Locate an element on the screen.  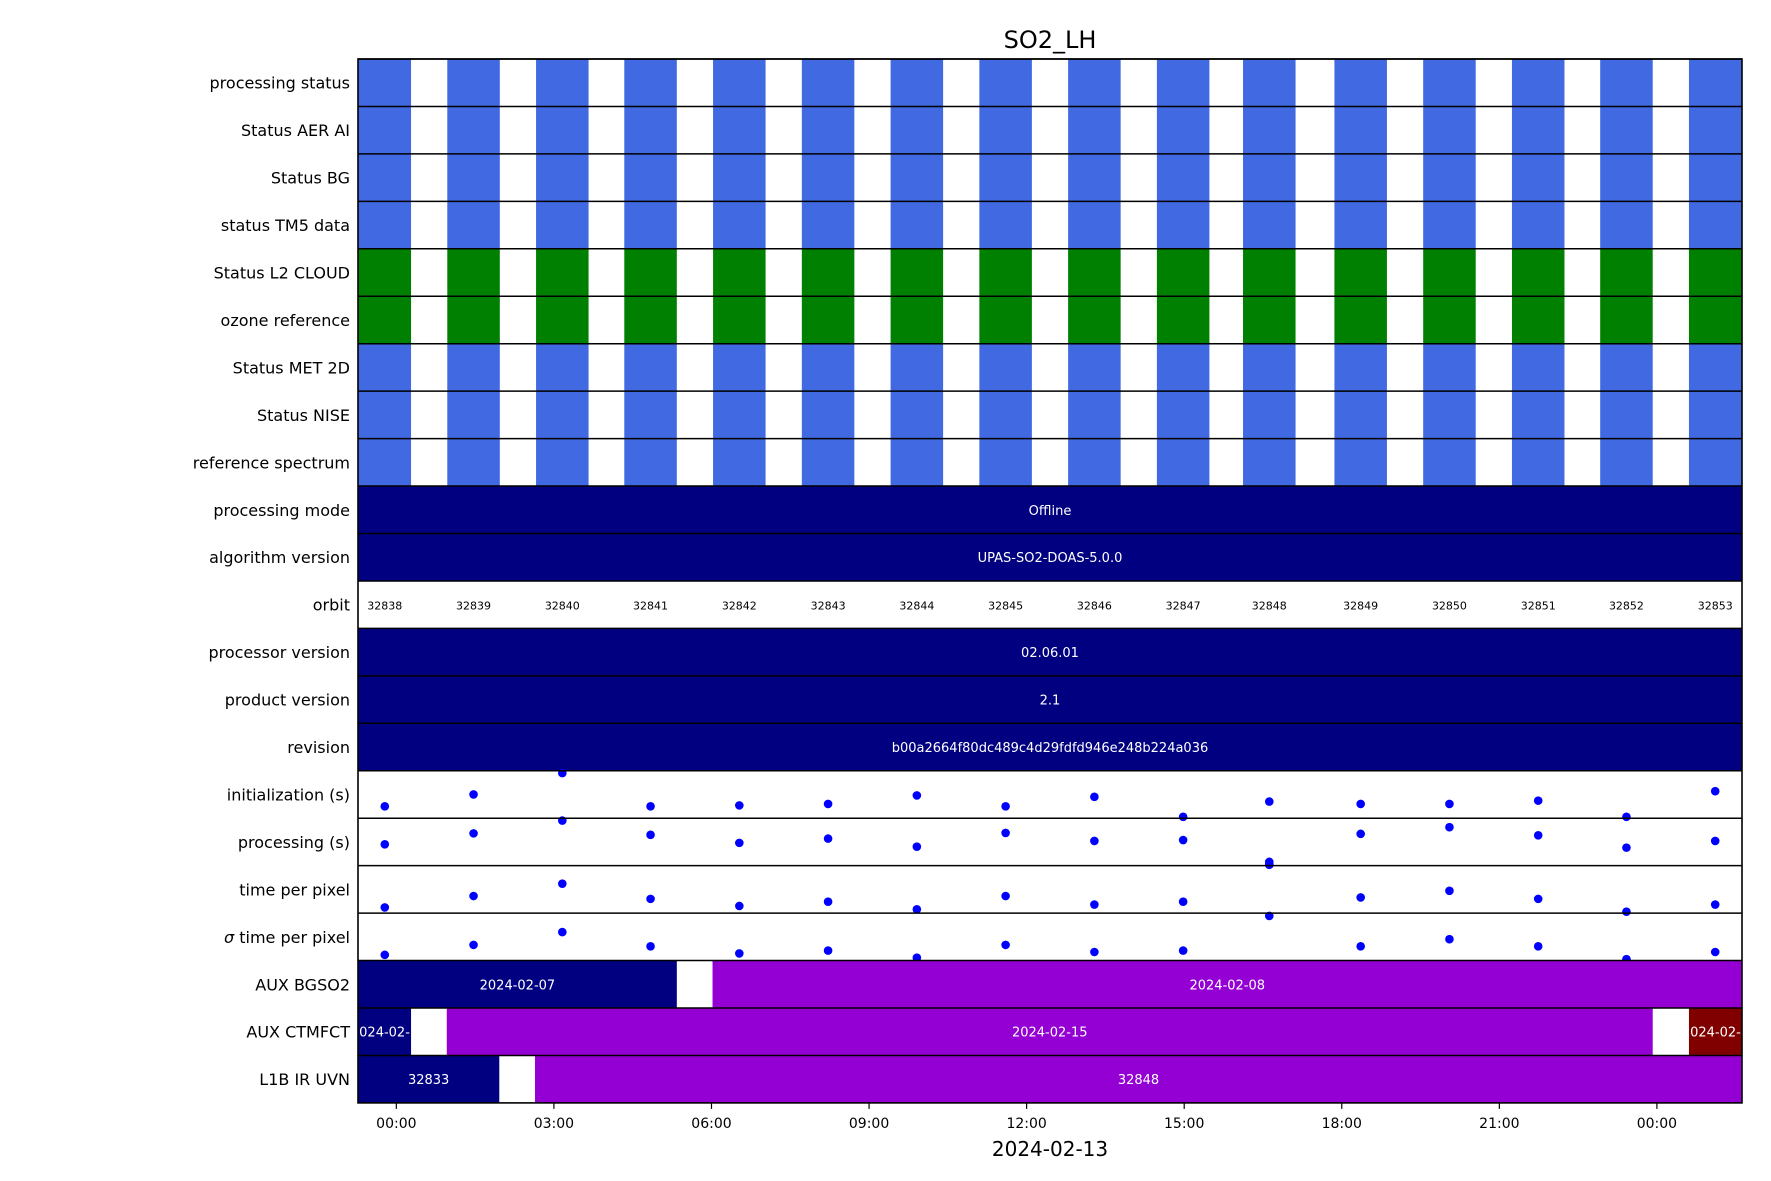
x-tick-label: 06:00 is located at coordinates (711, 1124).